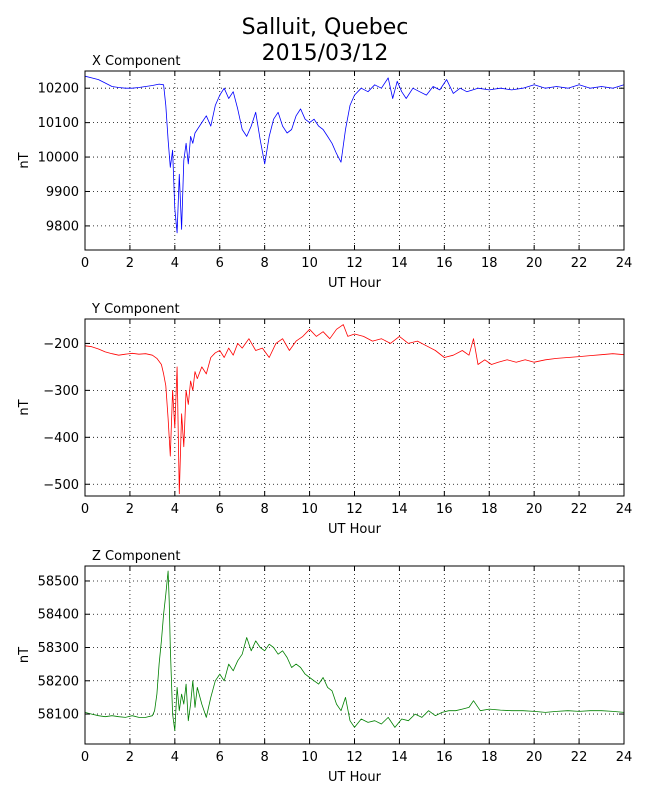 The height and width of the screenshot is (800, 650). I want to click on y-tick-label: 58100, so click(58, 715).